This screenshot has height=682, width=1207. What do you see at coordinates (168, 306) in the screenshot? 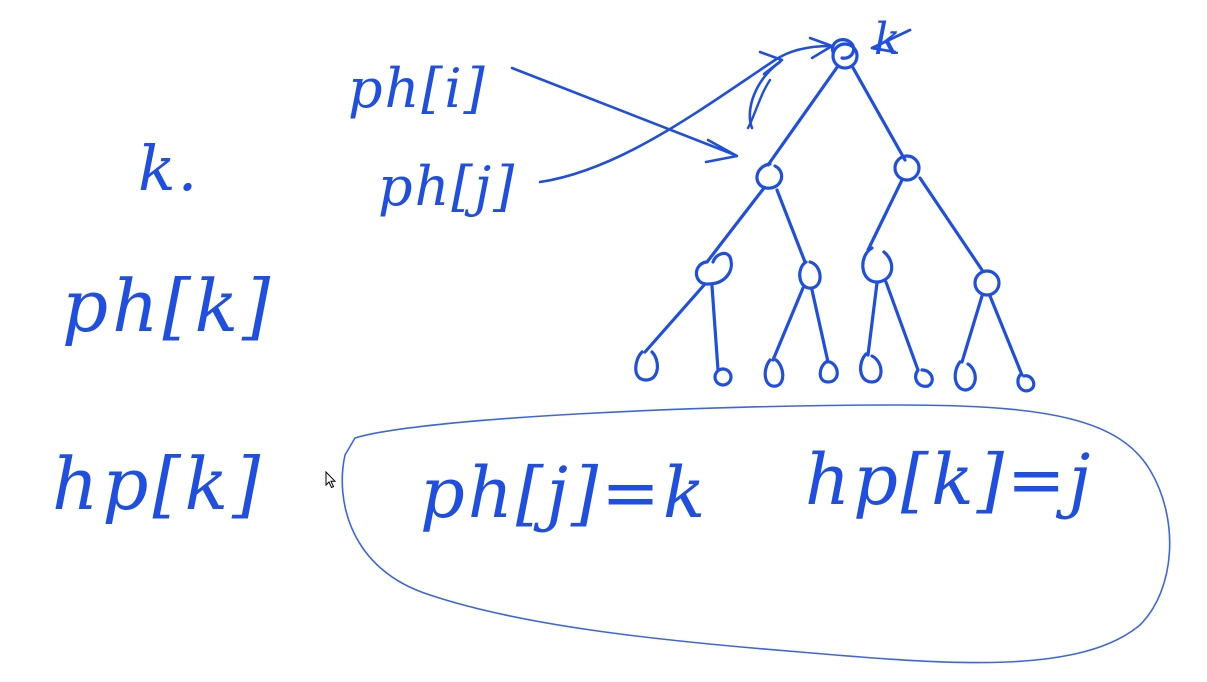
I see `label-ph-k: ph[k]` at bounding box center [168, 306].